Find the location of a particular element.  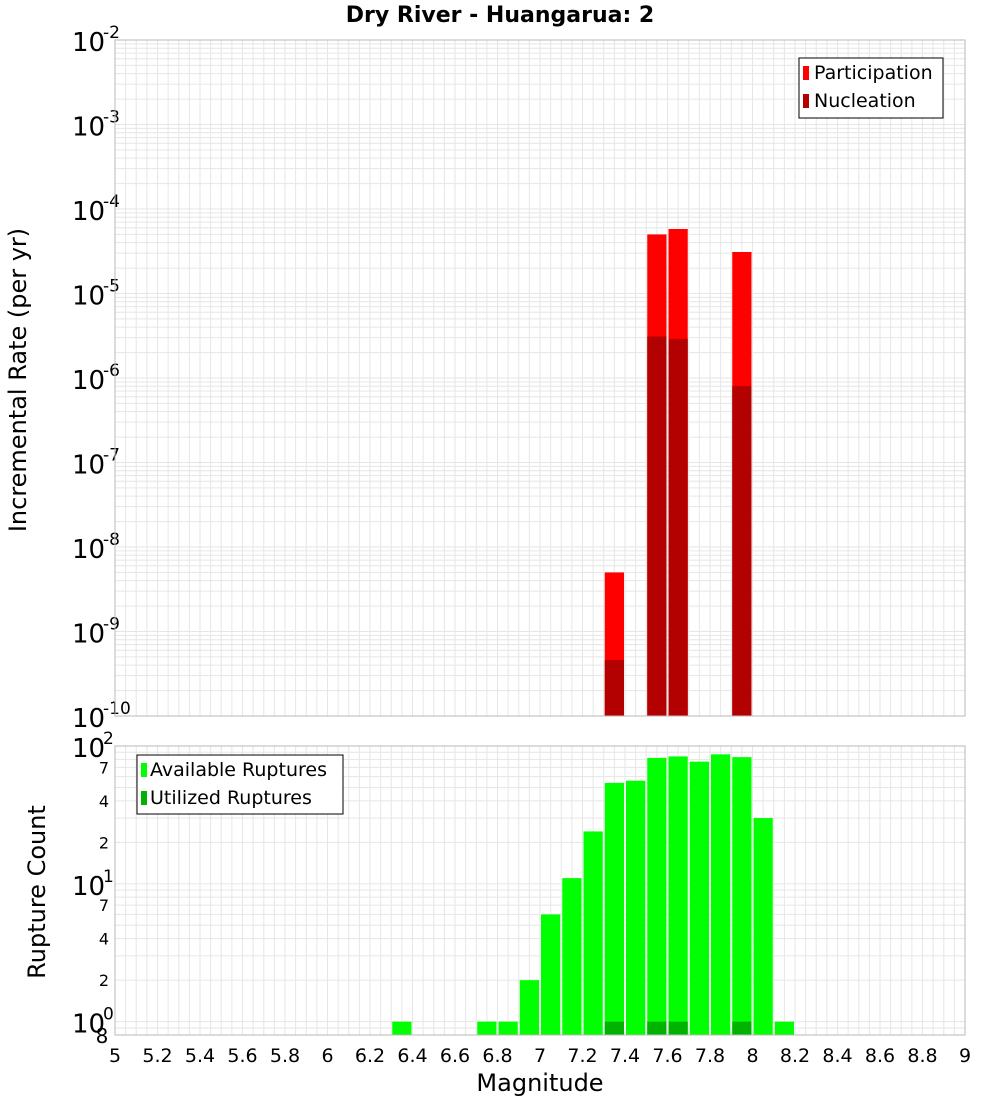

available-legend-label: Available Ruptures is located at coordinates (238, 770).